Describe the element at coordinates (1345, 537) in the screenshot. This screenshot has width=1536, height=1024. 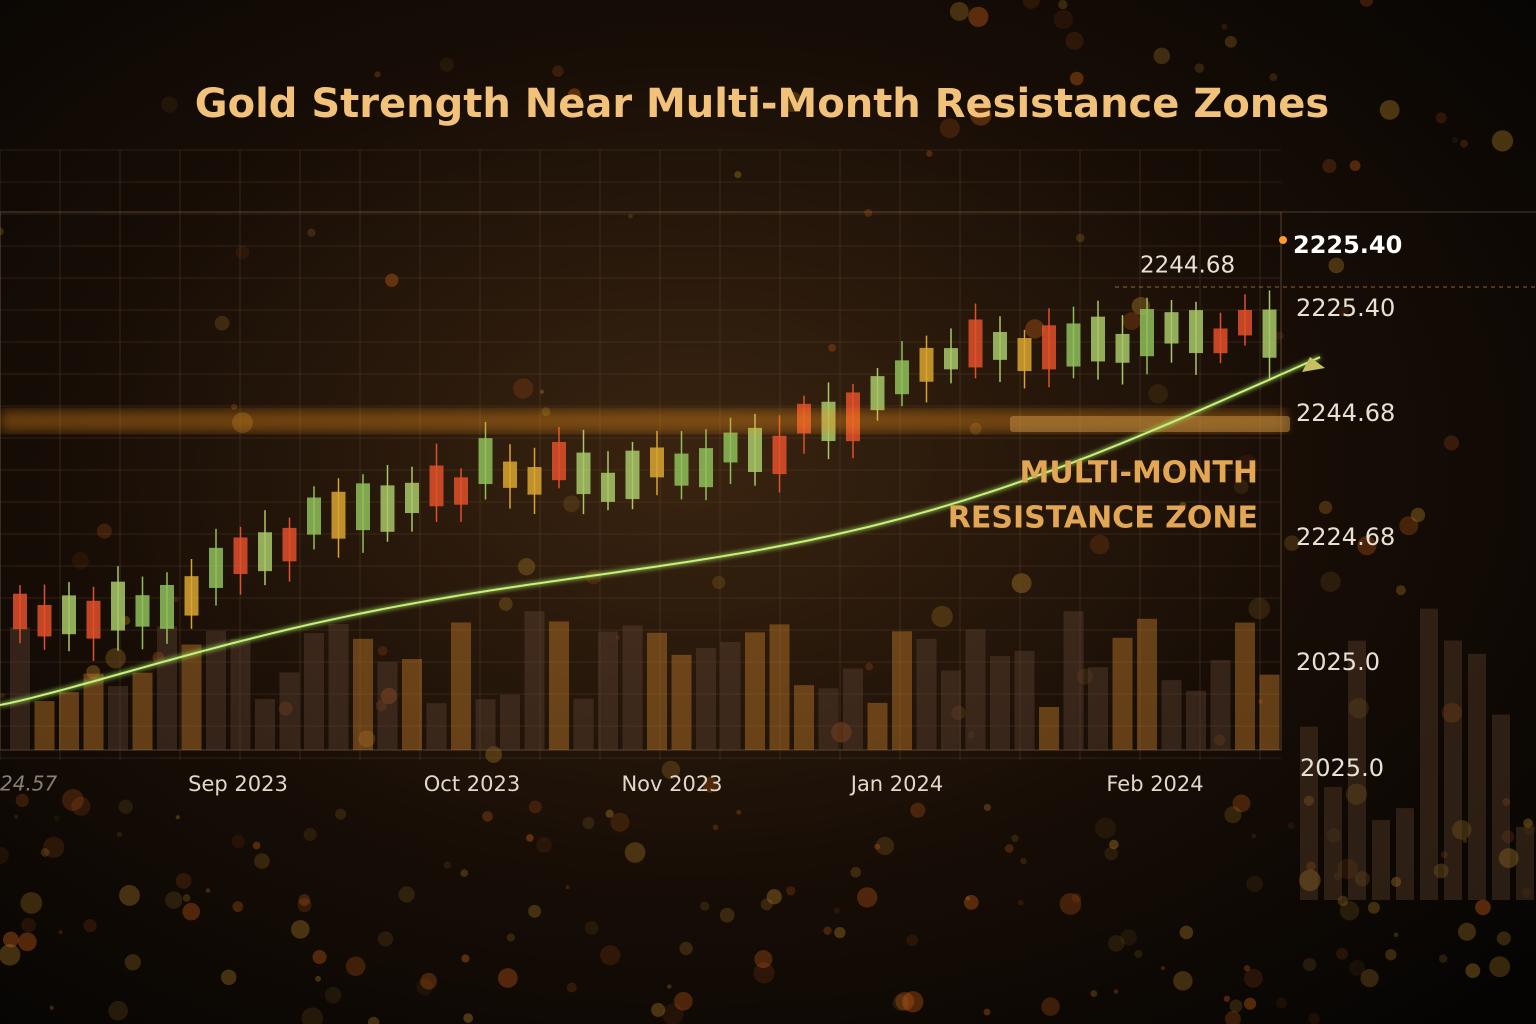
I see `axis-label: 2224.68` at that location.